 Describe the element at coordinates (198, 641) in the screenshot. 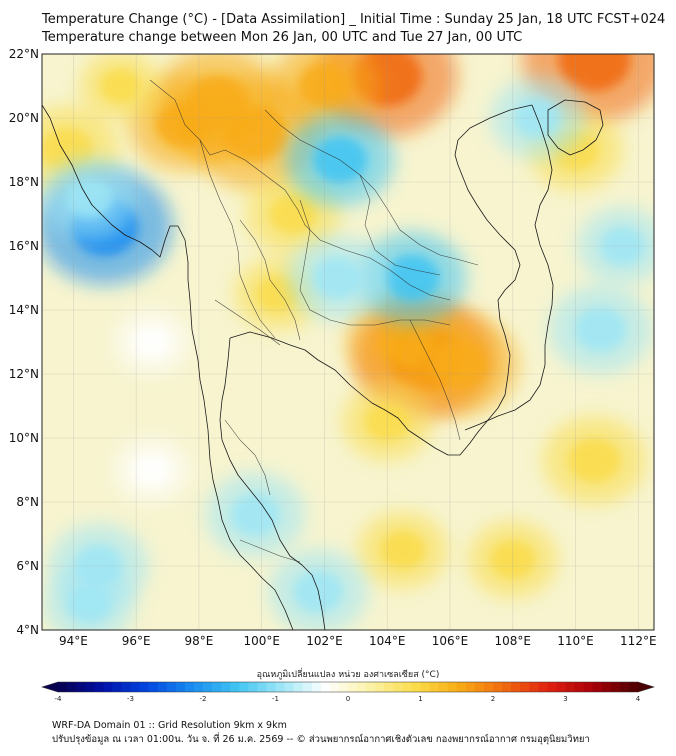

I see `lon-label: 98°E` at that location.